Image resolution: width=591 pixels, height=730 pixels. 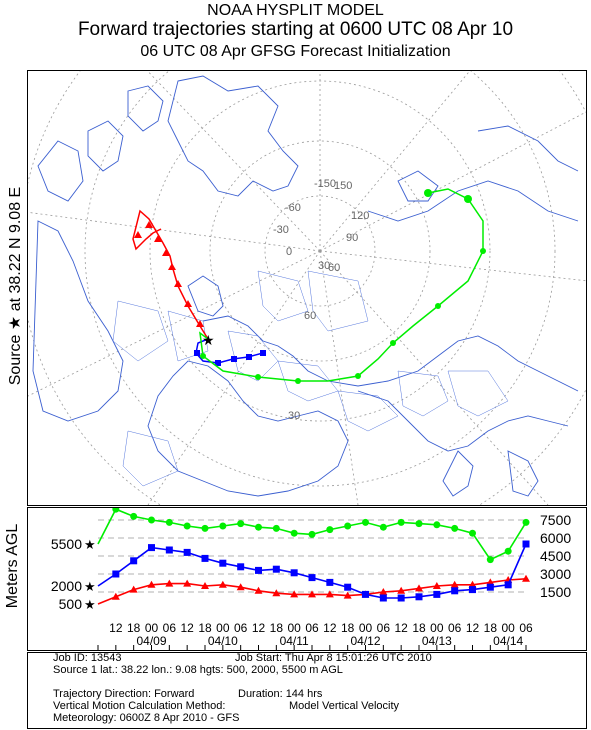 I want to click on trajectory-red-markers, so click(x=169, y=274).